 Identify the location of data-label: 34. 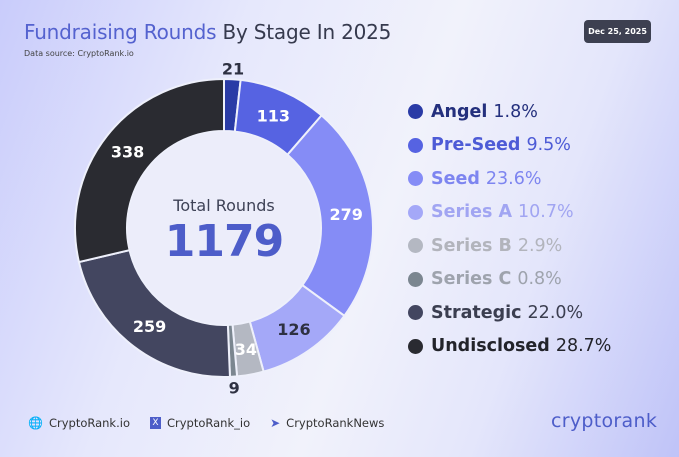
(246, 349).